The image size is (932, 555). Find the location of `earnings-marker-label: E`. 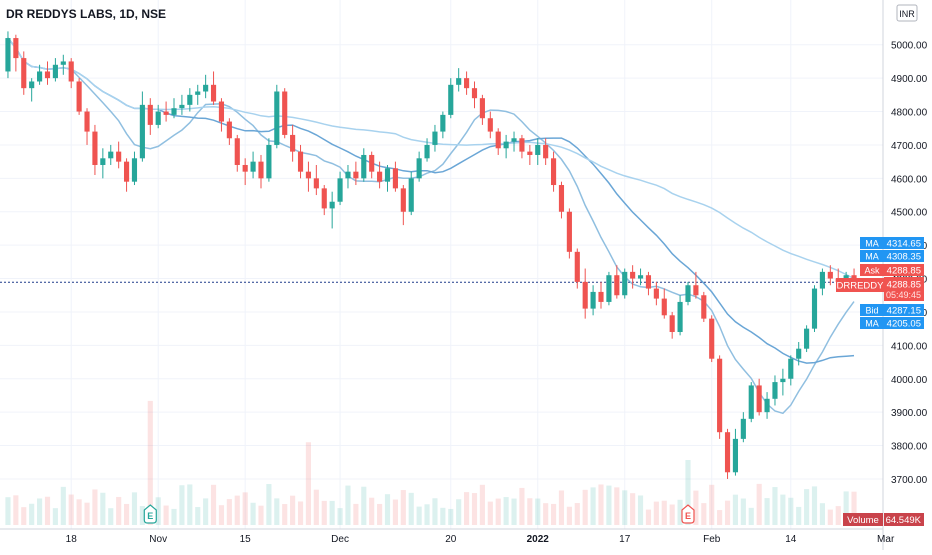

earnings-marker-label: E is located at coordinates (150, 516).